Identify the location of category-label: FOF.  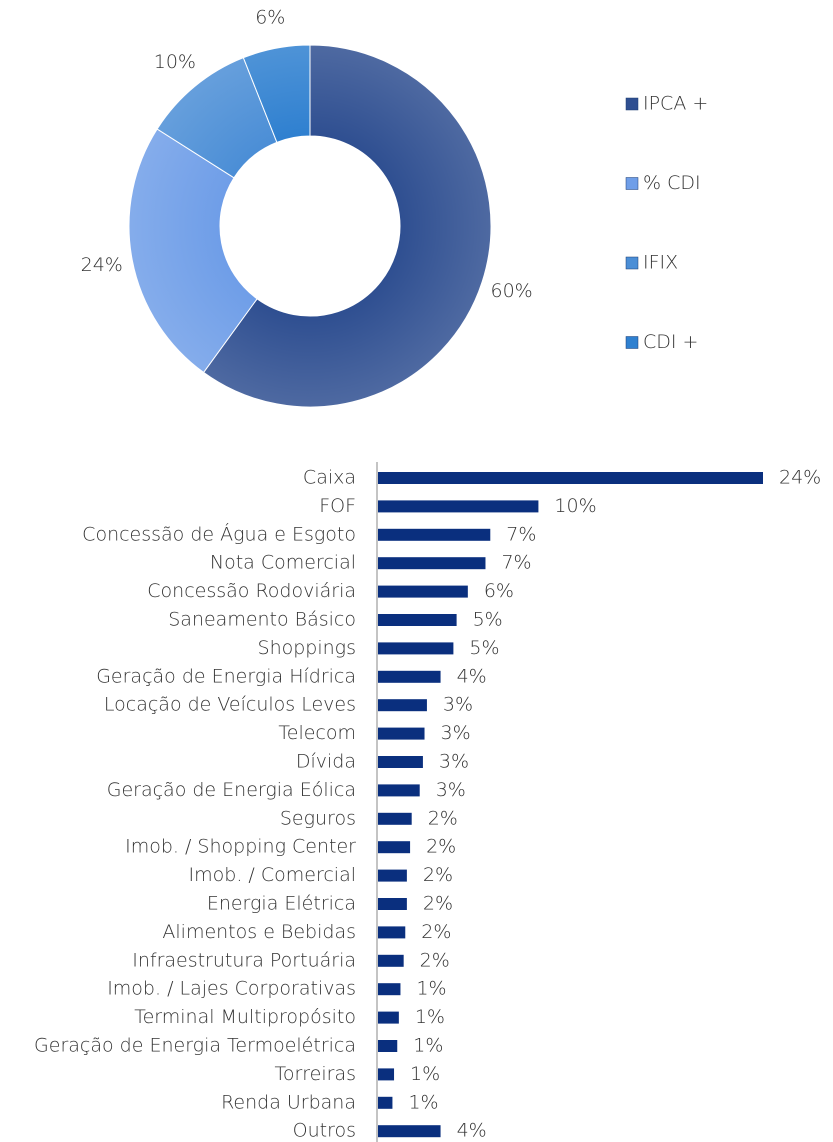
(337, 506).